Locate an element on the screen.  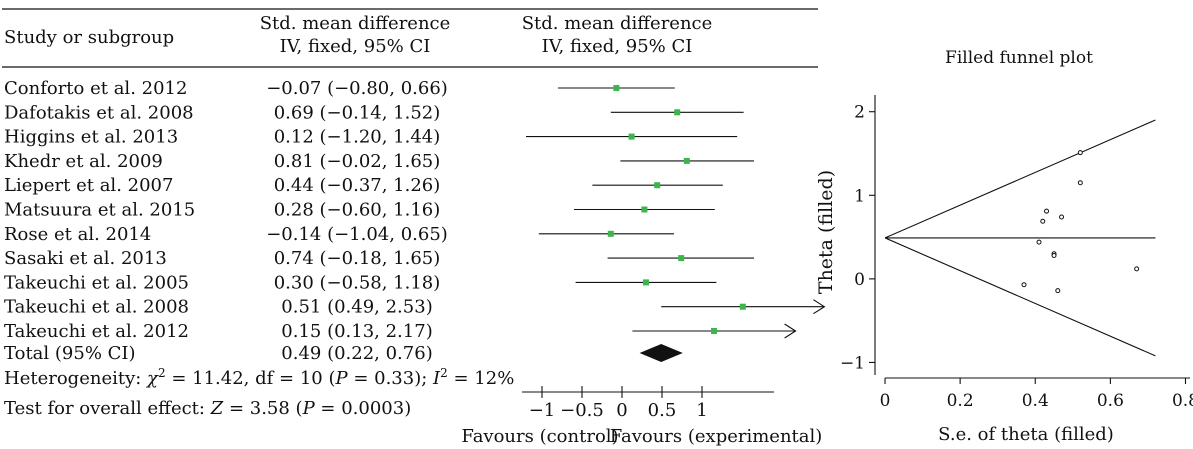
study-name: Takeuchi et al. 2012 is located at coordinates (96, 331).